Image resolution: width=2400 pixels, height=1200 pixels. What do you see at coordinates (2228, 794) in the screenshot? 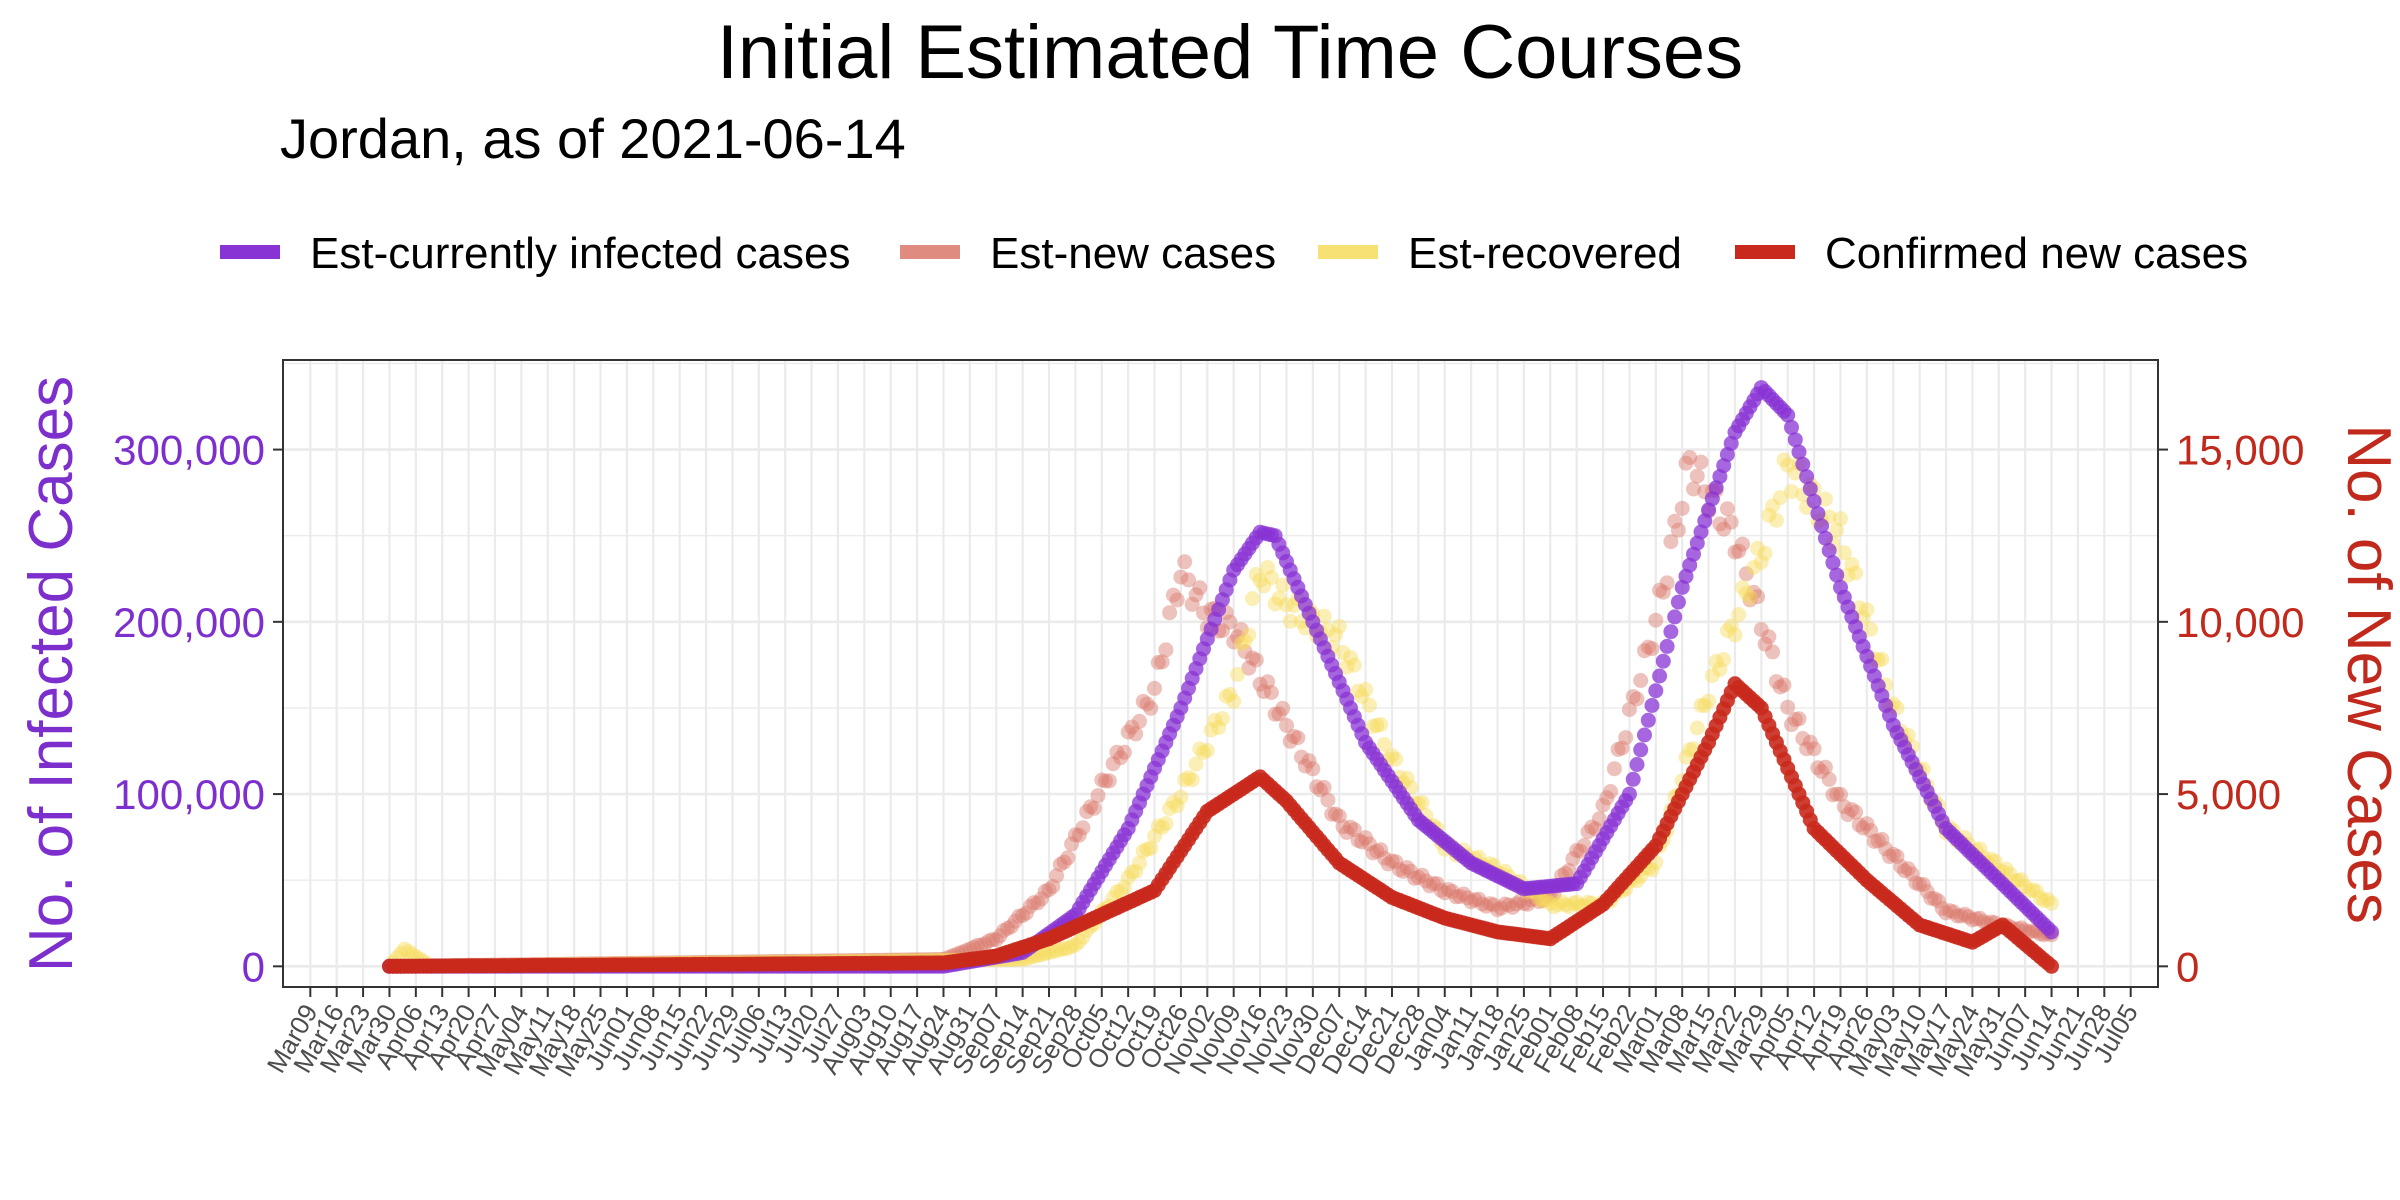
I see `y-right-tick-label: 5,000` at bounding box center [2228, 794].